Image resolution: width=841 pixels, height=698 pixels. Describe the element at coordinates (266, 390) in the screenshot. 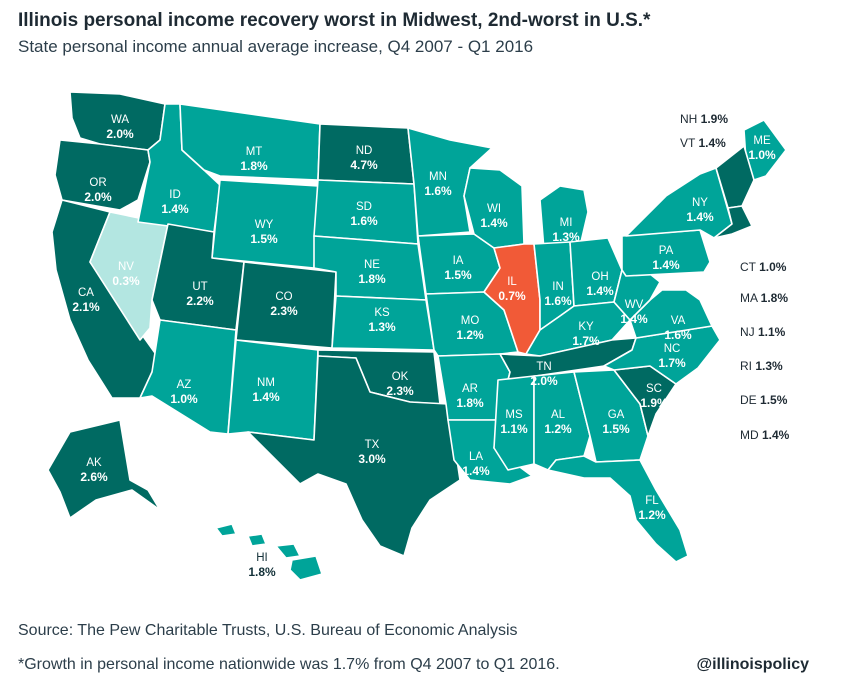

I see `state-label-nm: NM 1.4%` at that location.